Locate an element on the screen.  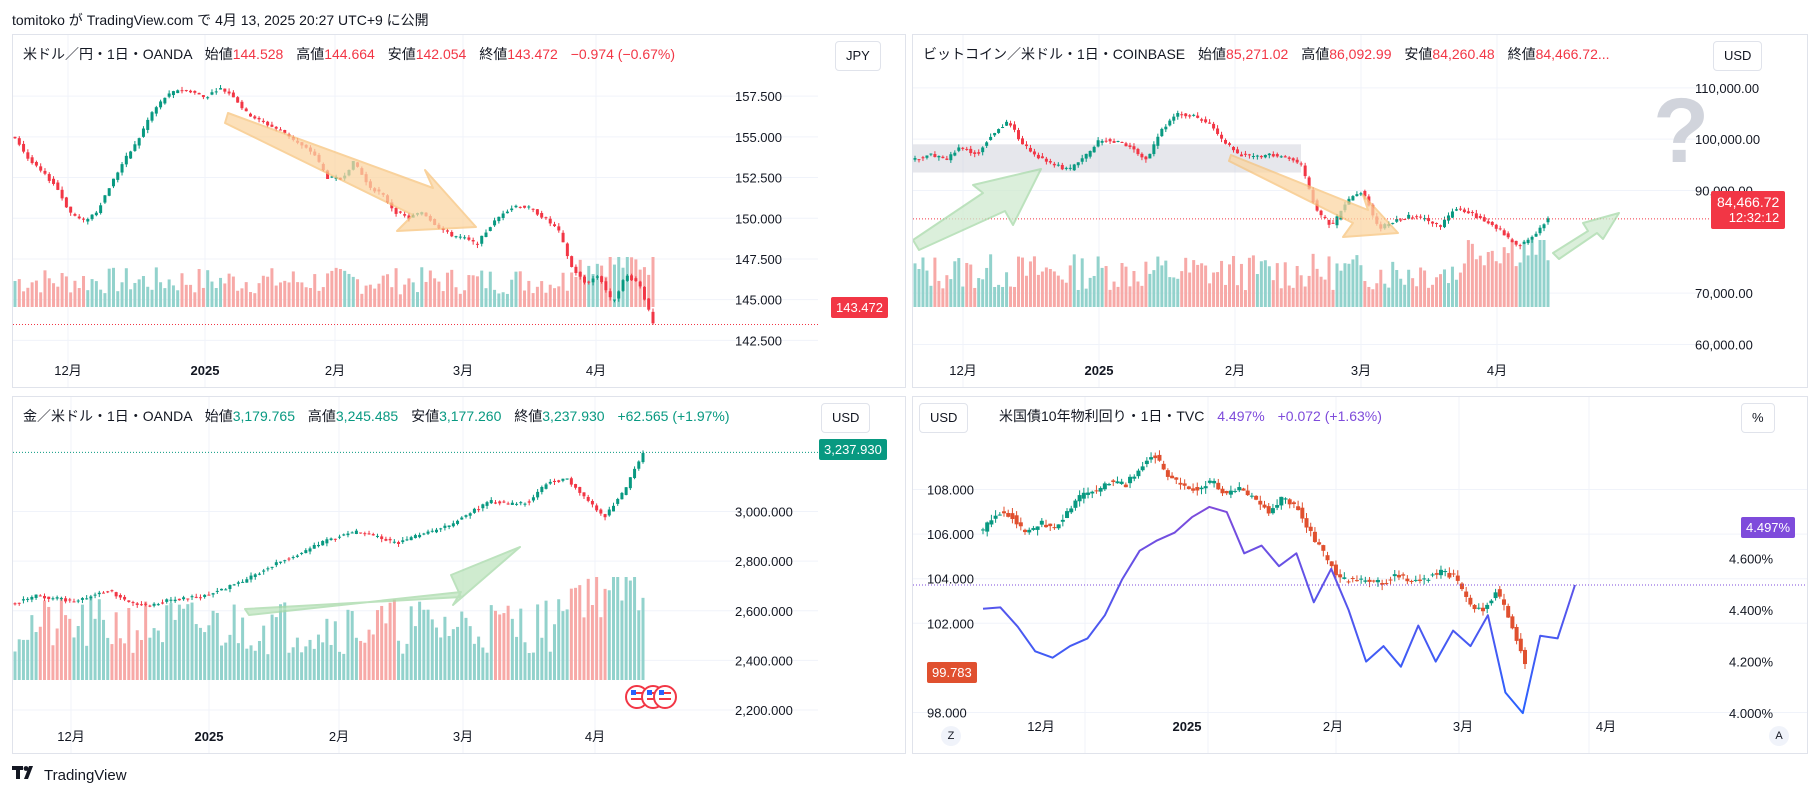
usdjpy-currency-button: JPY is located at coordinates (858, 56).